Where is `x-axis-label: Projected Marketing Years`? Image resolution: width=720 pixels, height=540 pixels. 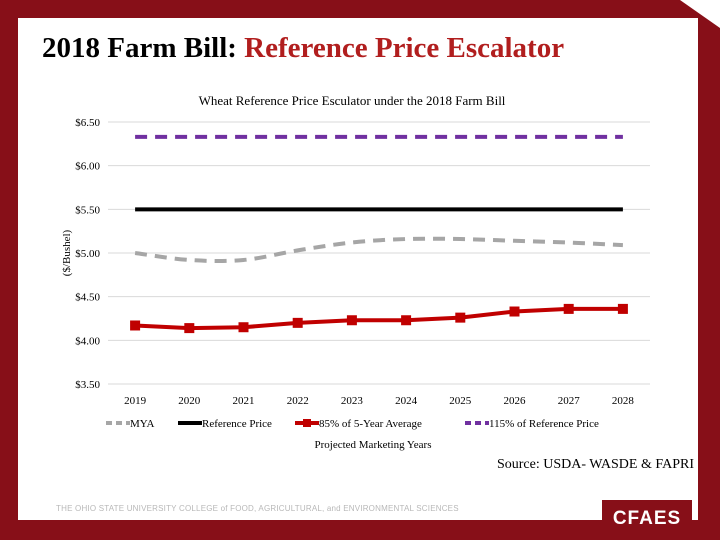 x-axis-label: Projected Marketing Years is located at coordinates (372, 445).